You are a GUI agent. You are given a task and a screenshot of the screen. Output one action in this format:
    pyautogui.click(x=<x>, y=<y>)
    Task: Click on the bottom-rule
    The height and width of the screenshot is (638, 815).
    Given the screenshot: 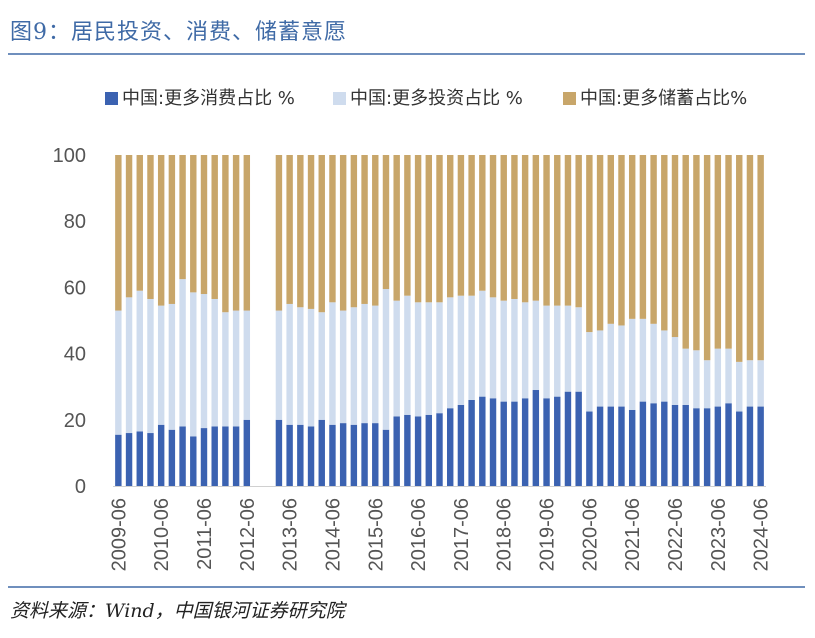 What is the action you would take?
    pyautogui.click(x=406, y=587)
    